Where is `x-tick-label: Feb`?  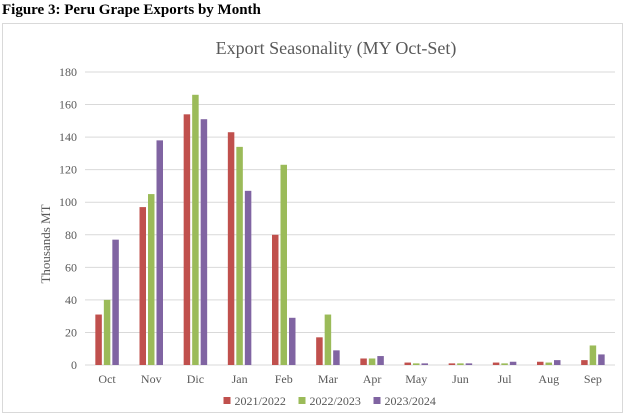 x-tick-label: Feb is located at coordinates (284, 379).